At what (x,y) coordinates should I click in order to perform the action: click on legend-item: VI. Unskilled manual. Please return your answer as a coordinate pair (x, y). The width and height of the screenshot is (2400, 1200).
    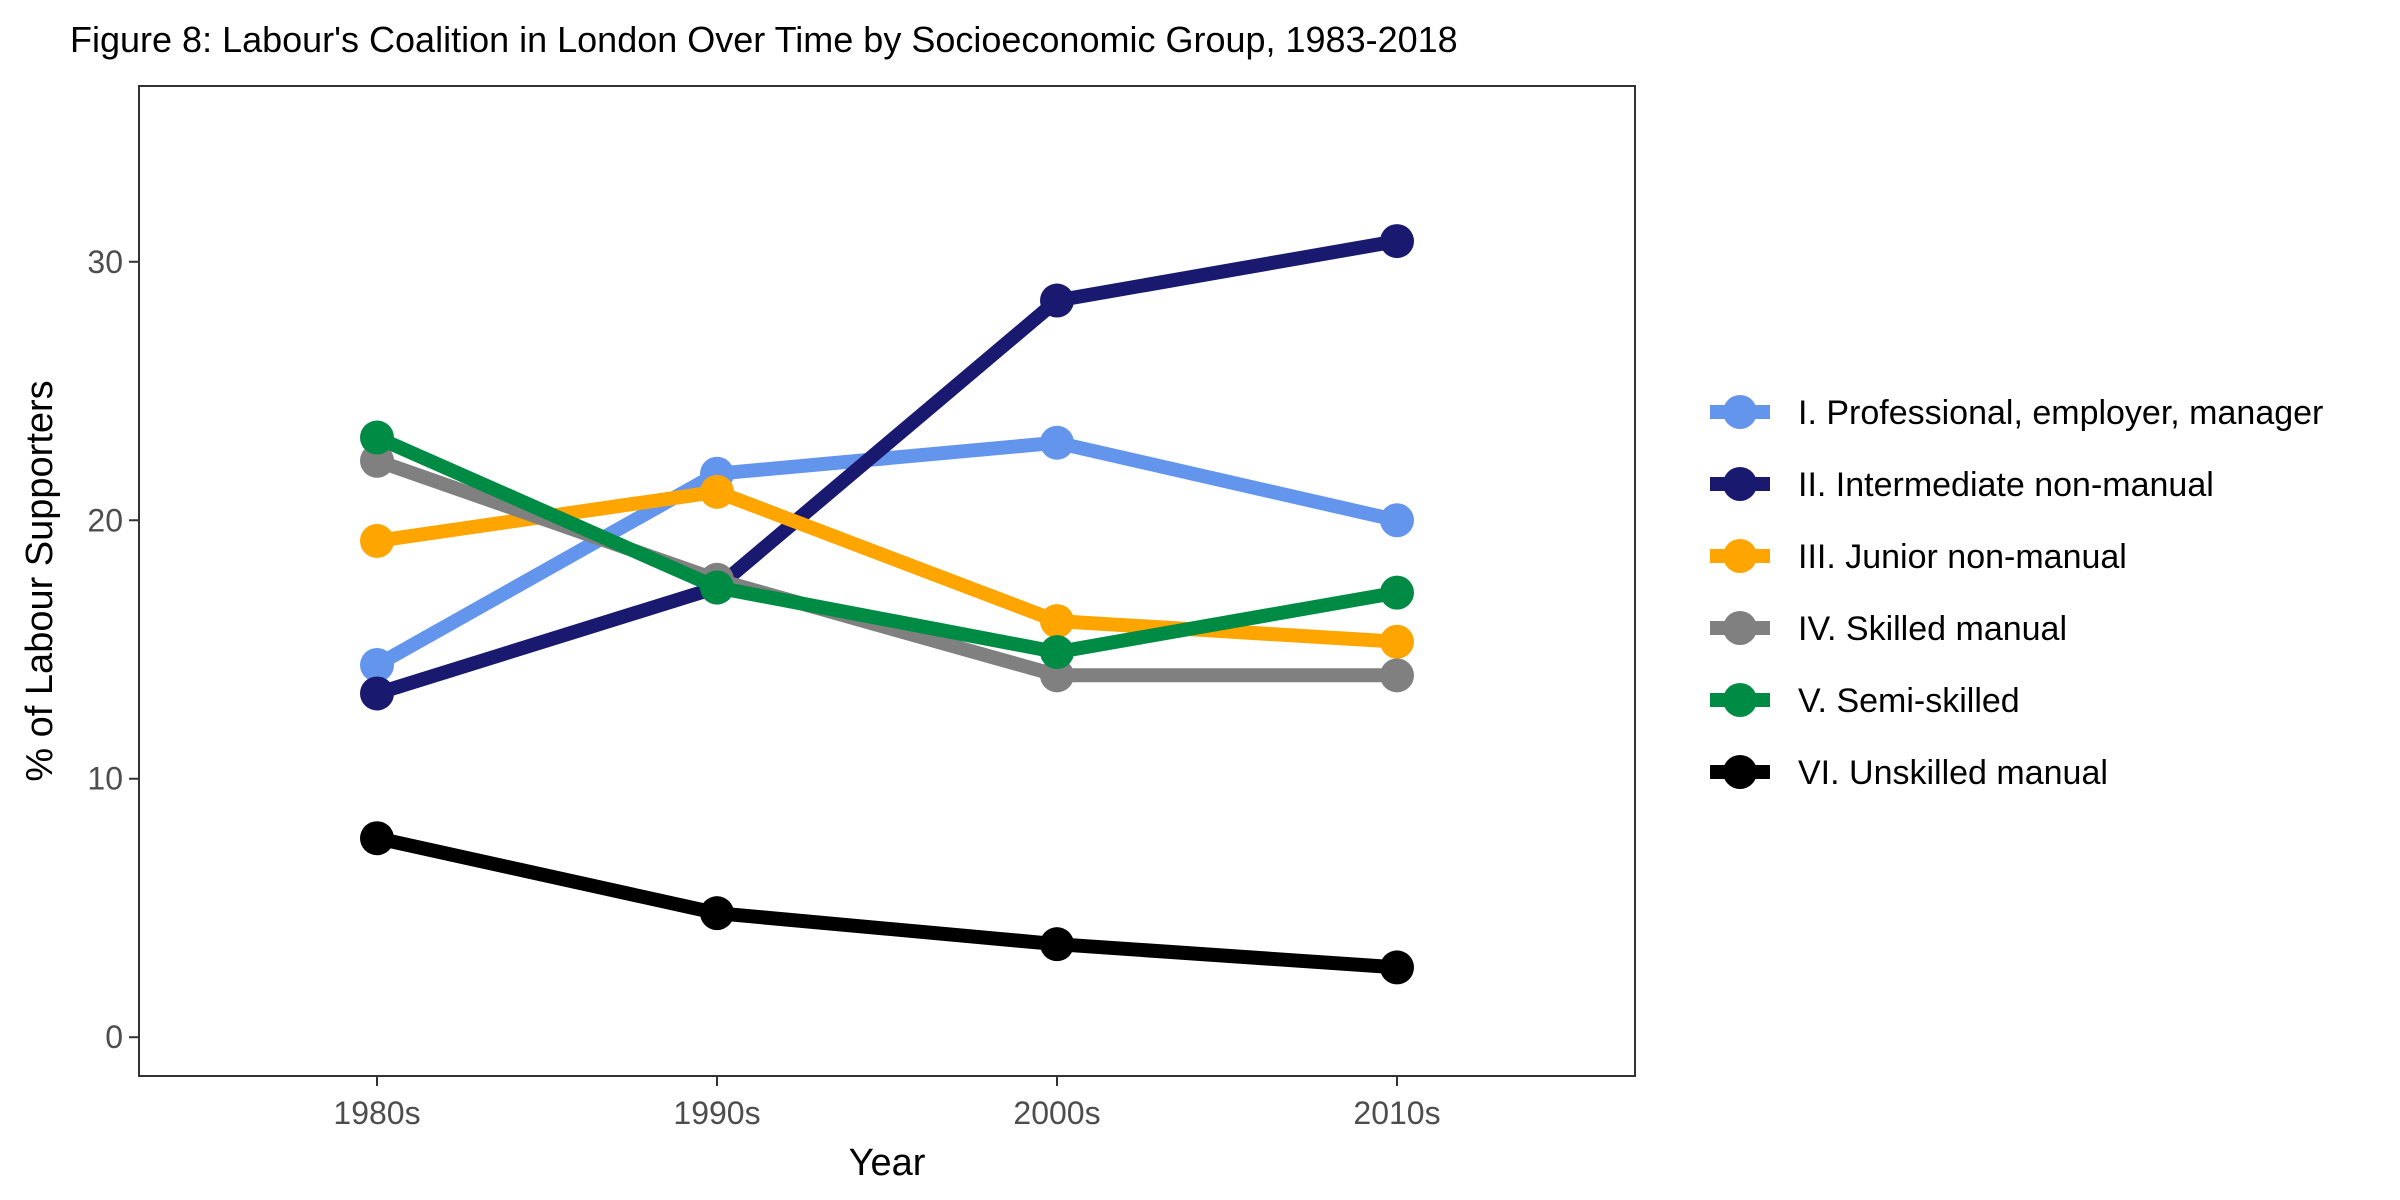
    Looking at the image, I should click on (1909, 773).